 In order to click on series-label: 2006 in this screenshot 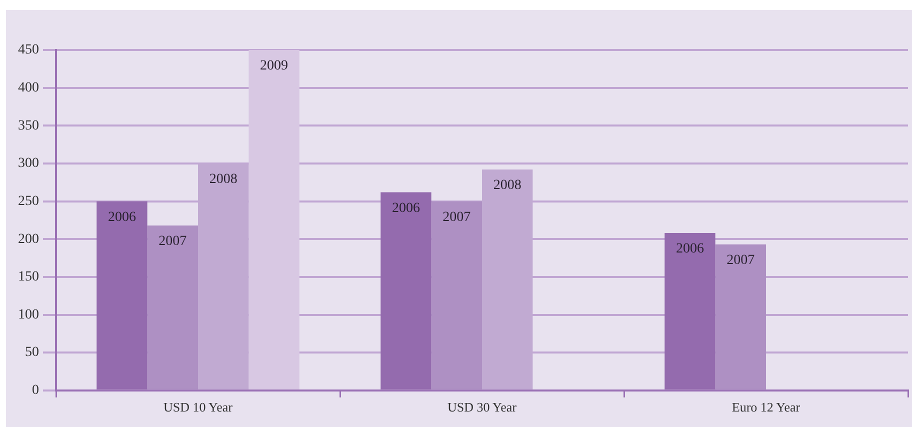, I will do `click(690, 249)`.